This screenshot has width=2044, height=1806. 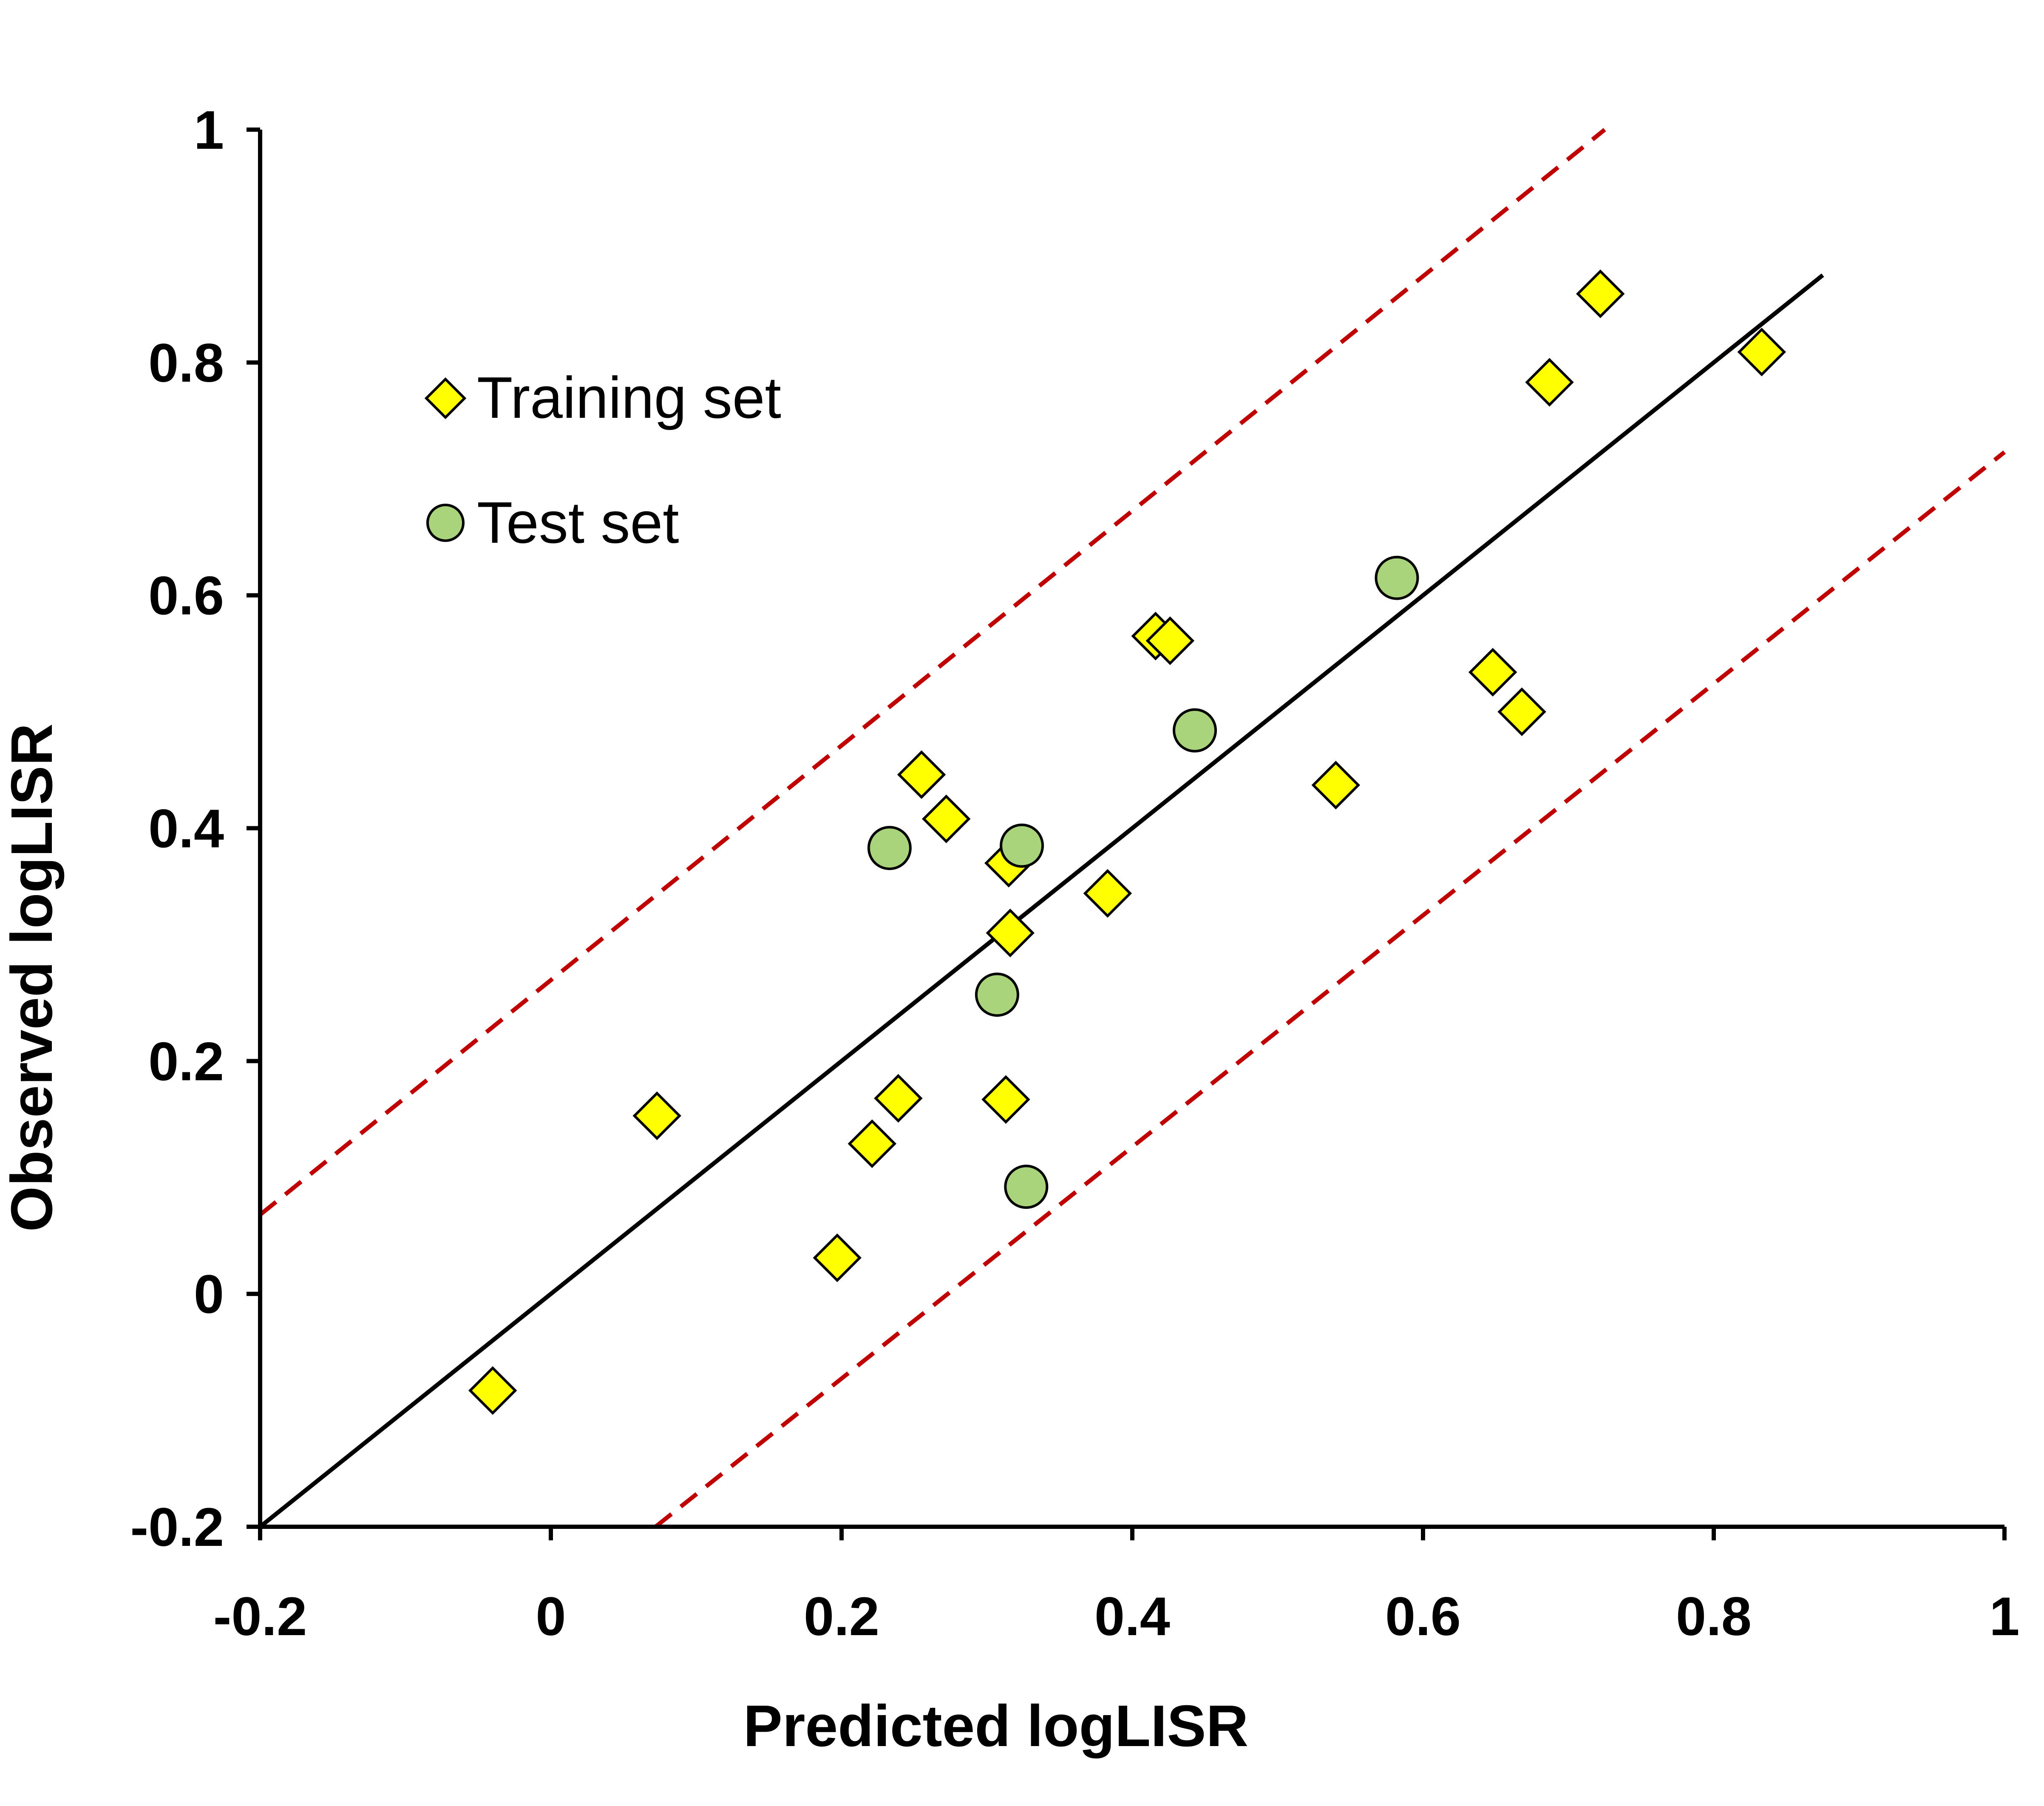 I want to click on y-axis-title: Observed logLISR, so click(x=32, y=978).